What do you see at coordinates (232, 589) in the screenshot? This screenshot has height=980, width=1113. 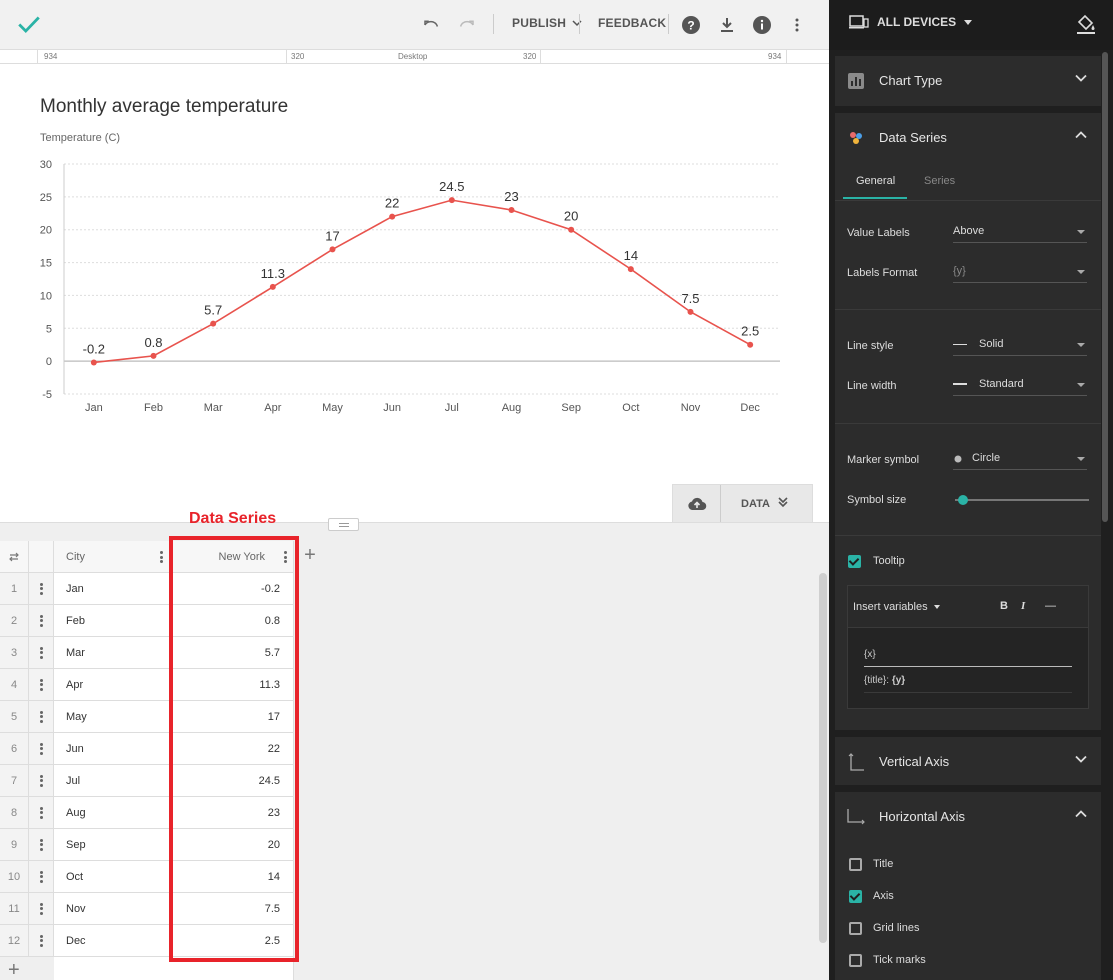 I see `value-cell: -0.2` at bounding box center [232, 589].